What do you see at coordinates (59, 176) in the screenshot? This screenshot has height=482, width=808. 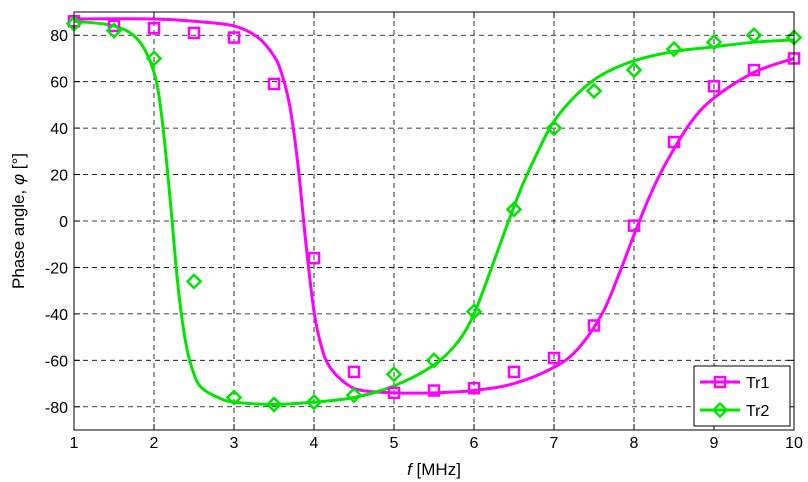 I see `y-tick-label: 20` at bounding box center [59, 176].